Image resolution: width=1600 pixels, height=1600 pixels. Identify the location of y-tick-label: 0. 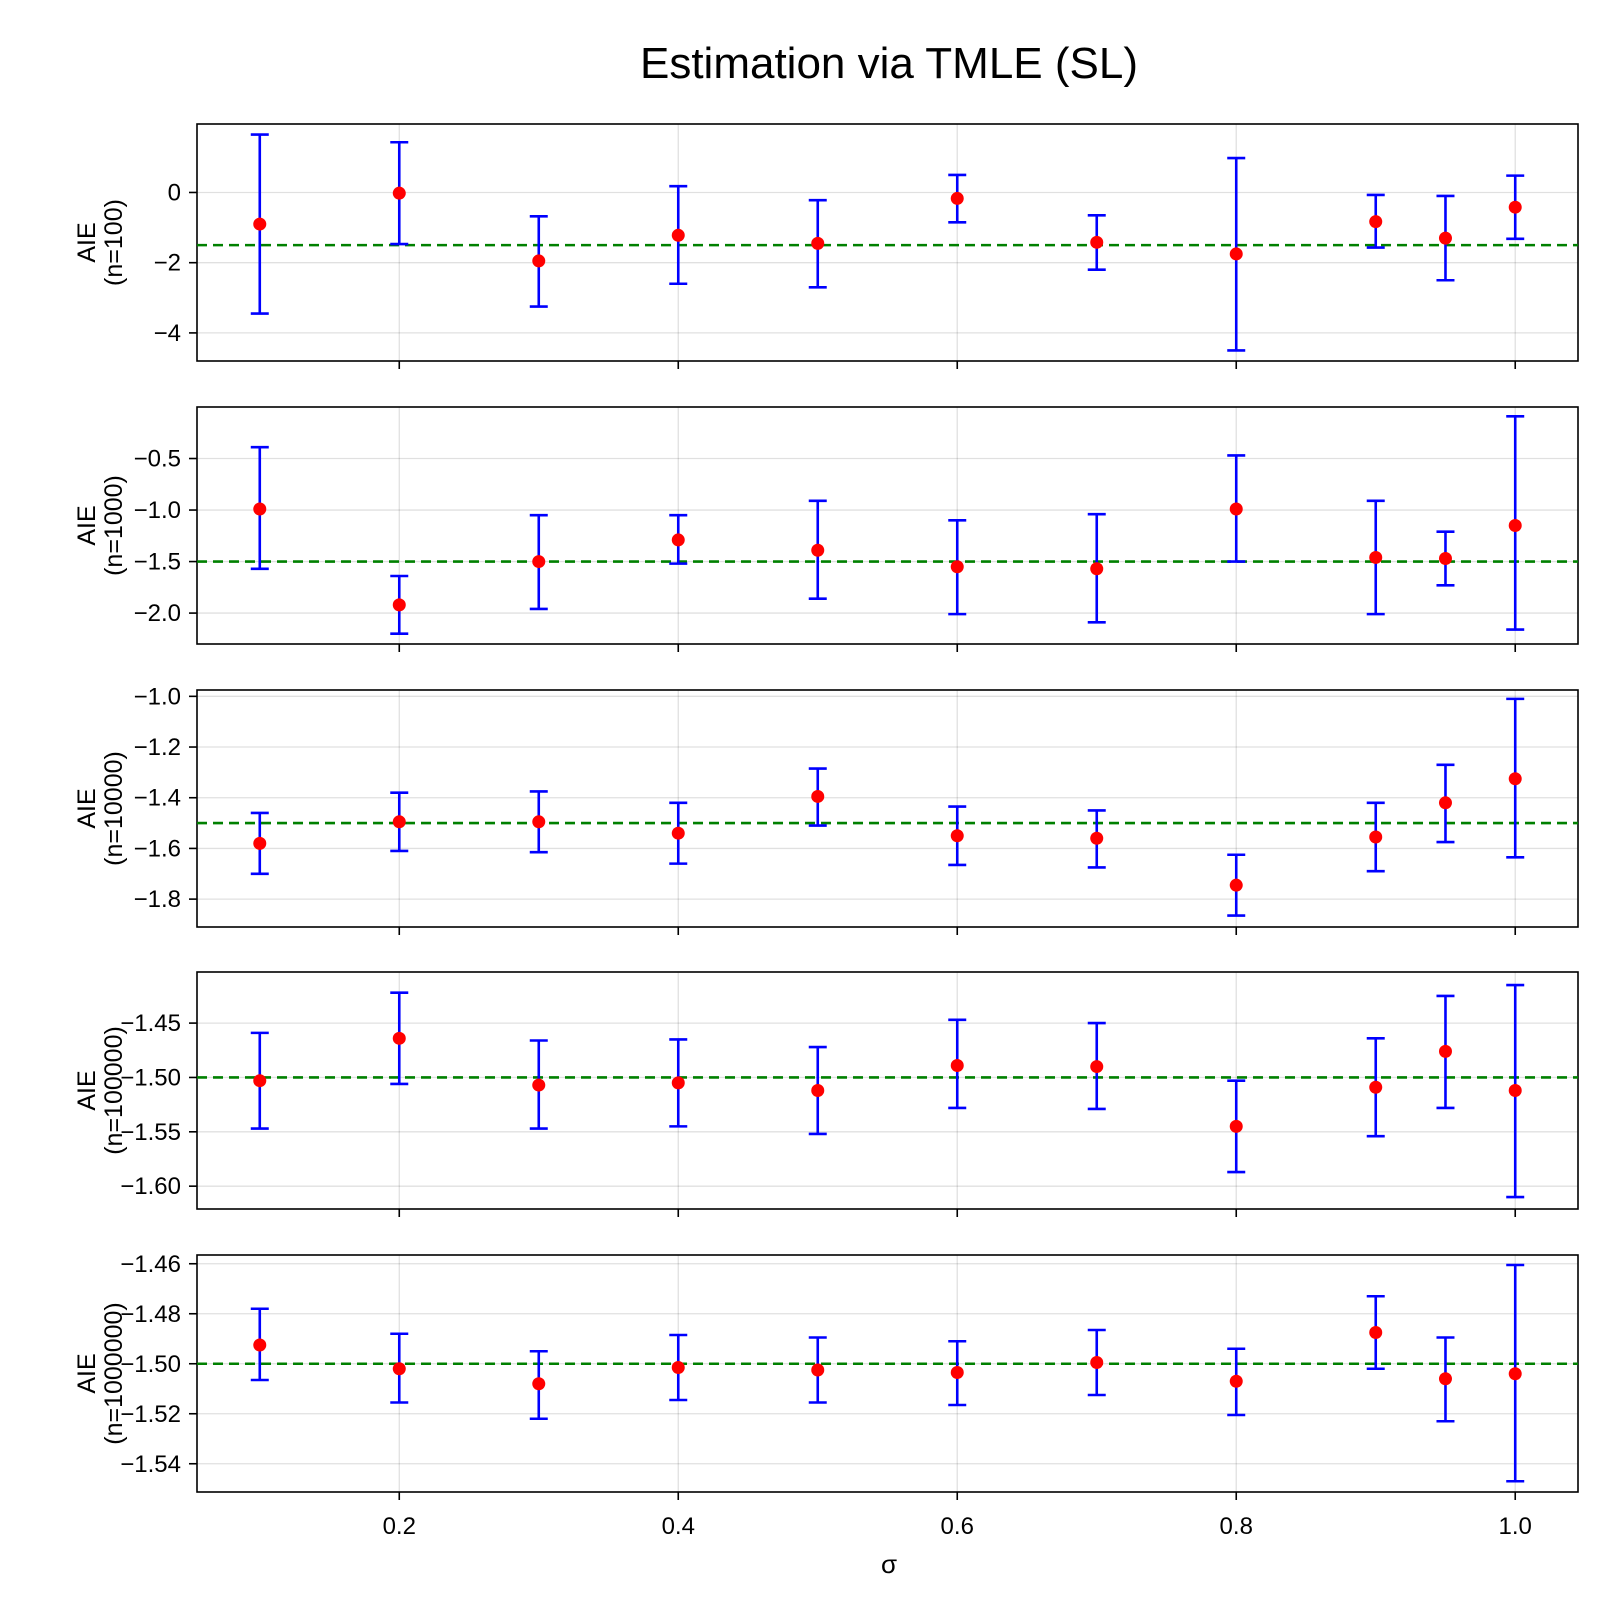
(174, 192).